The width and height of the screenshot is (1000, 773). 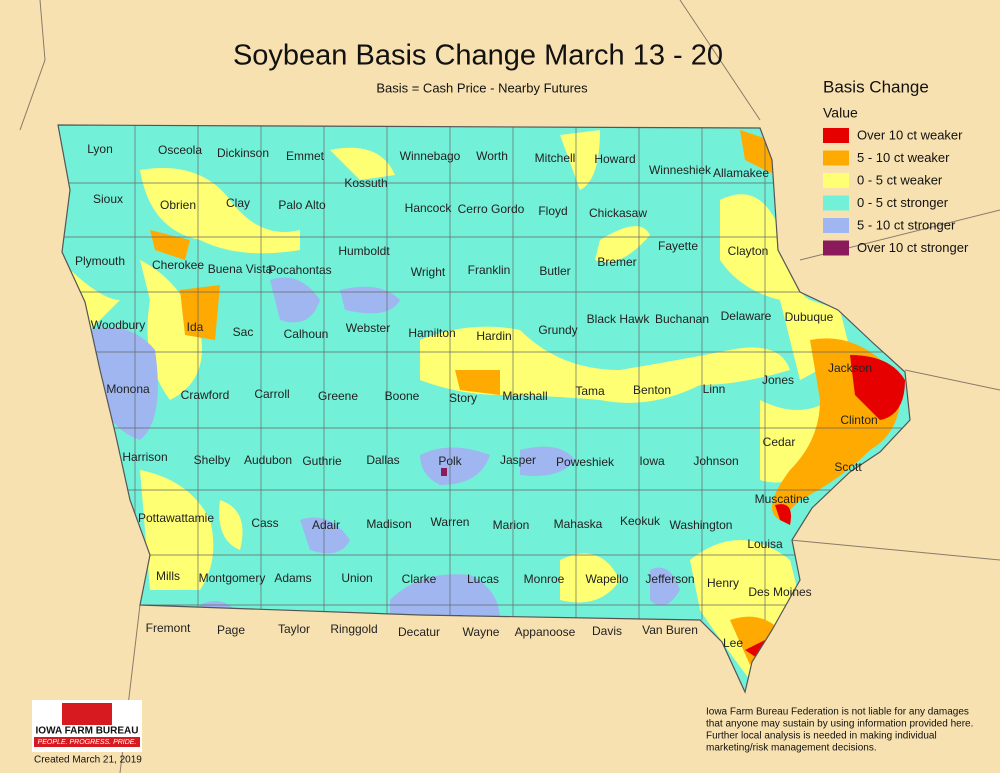 What do you see at coordinates (212, 460) in the screenshot?
I see `county-label: Shelby` at bounding box center [212, 460].